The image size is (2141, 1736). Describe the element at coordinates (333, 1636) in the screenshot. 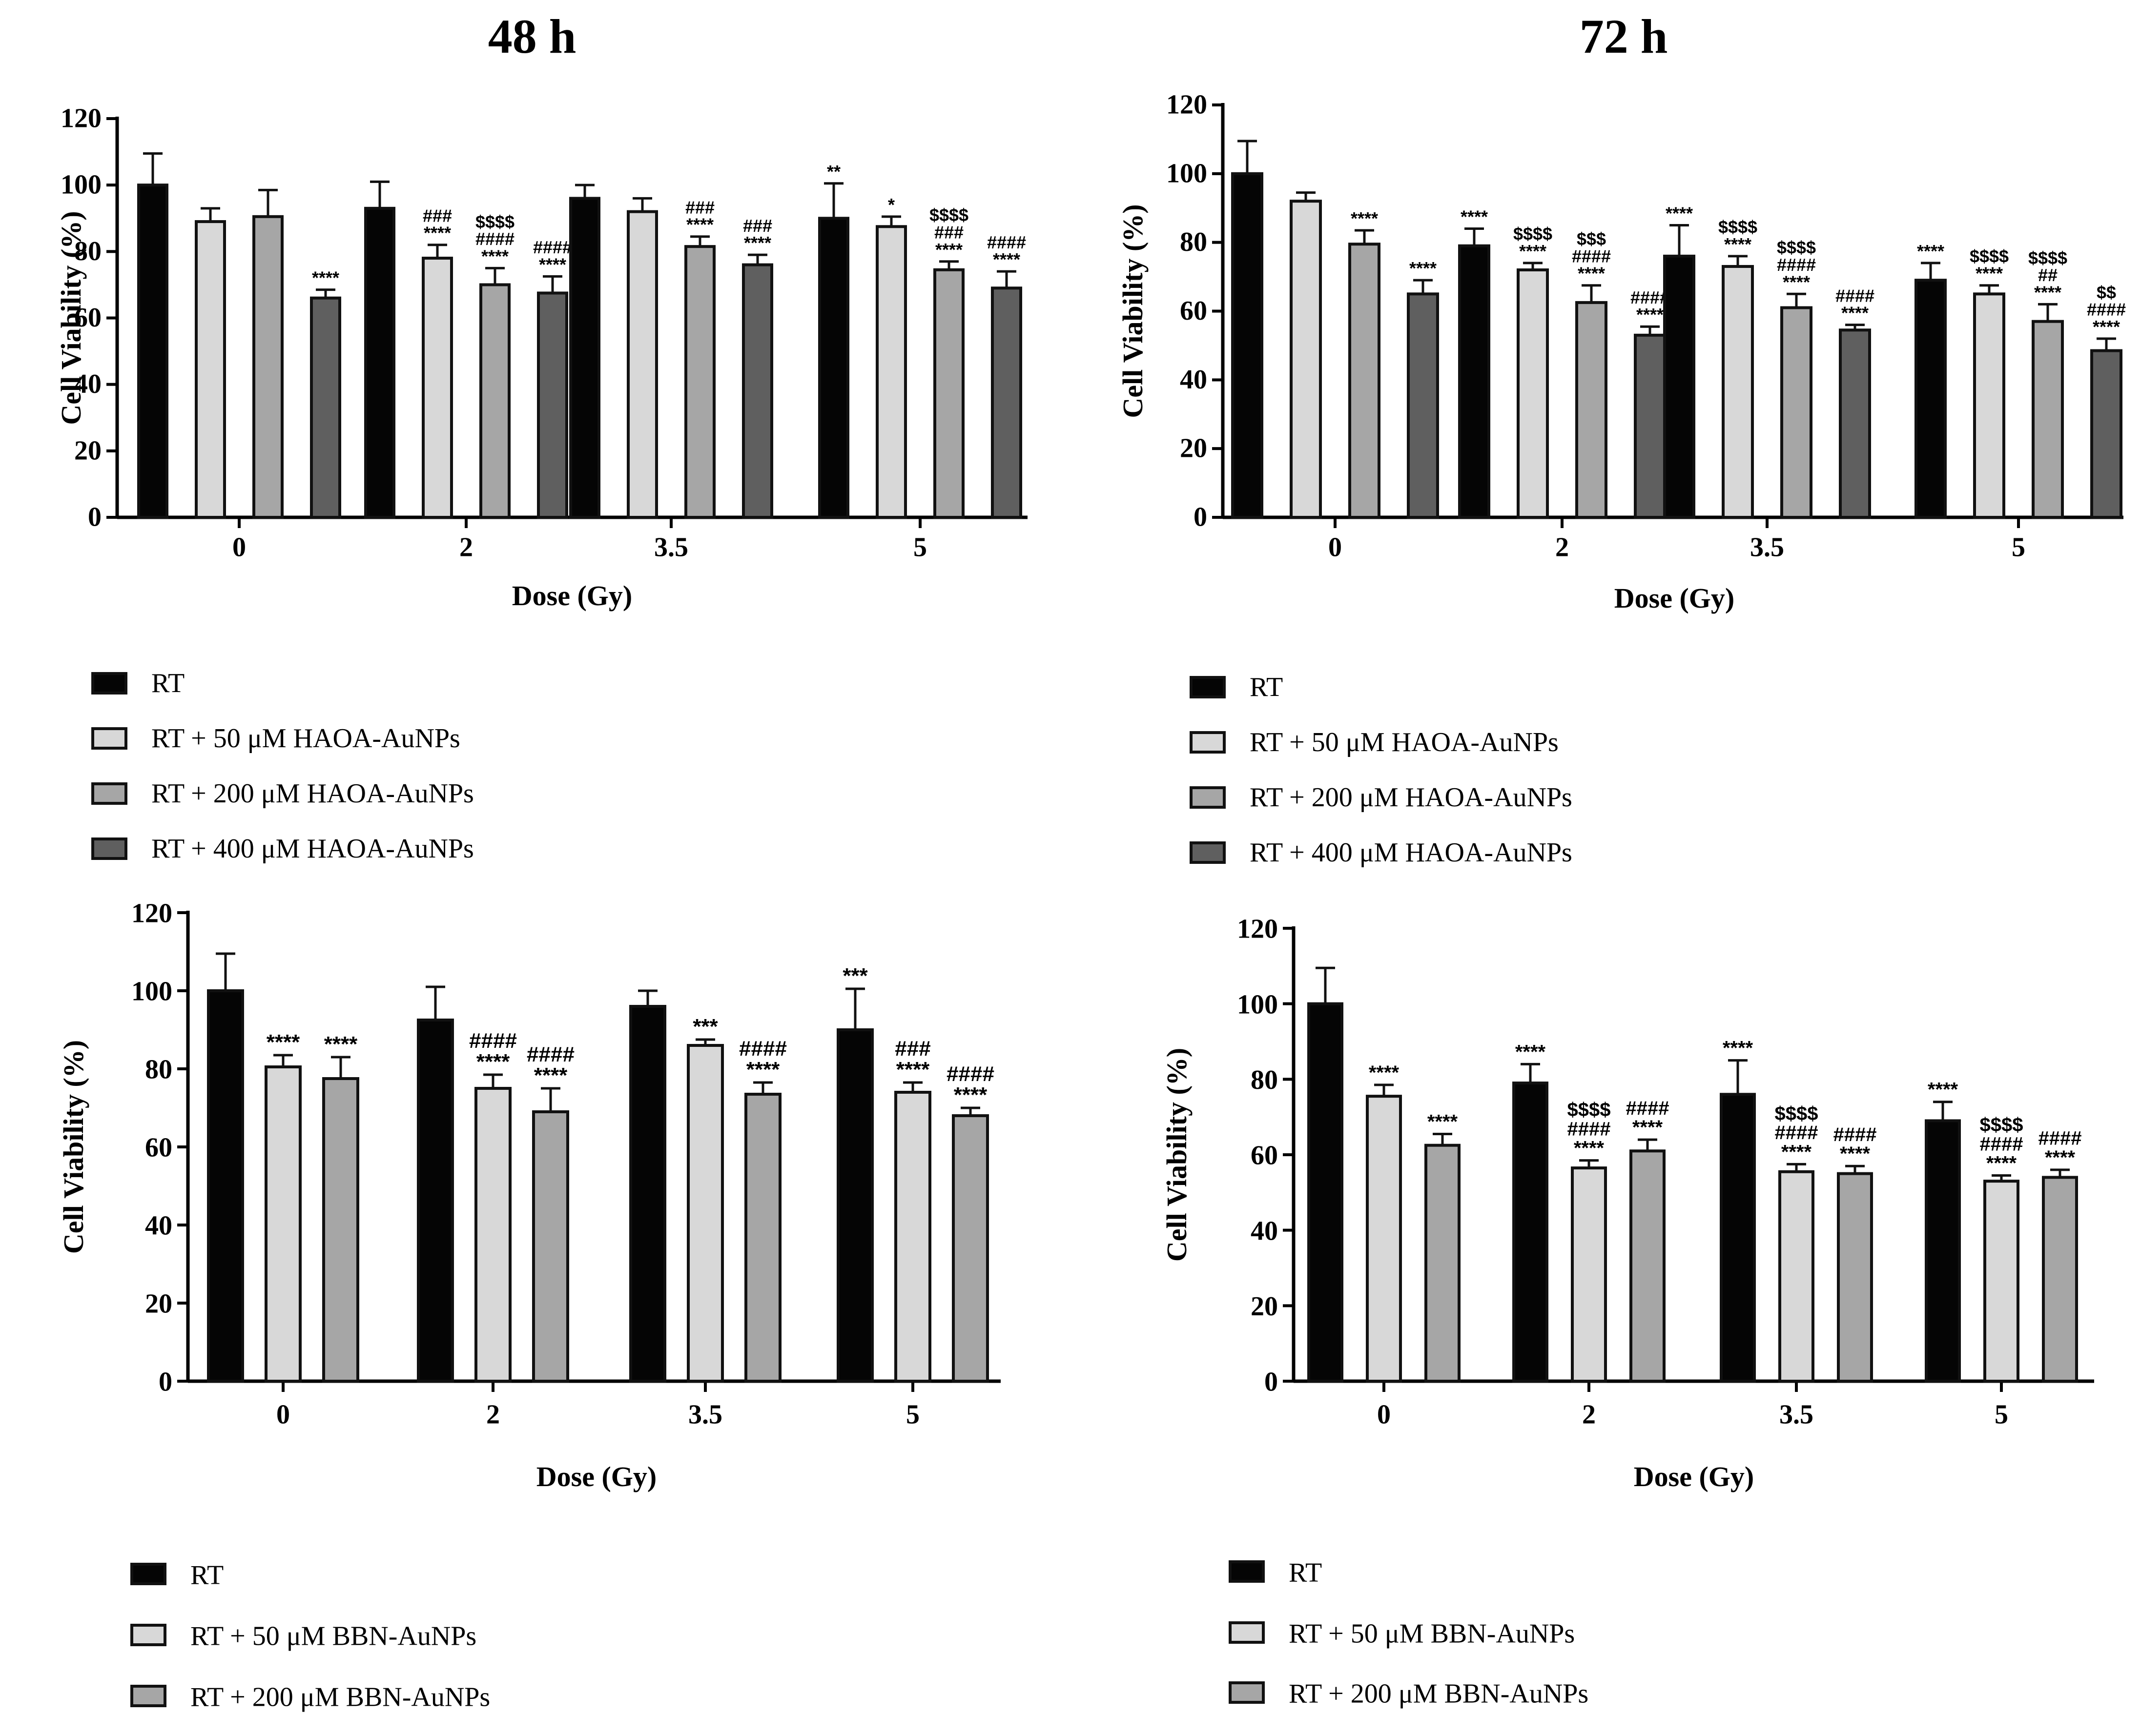

I see `legend-label: RT + 50 μM BBN-AuNPs` at that location.